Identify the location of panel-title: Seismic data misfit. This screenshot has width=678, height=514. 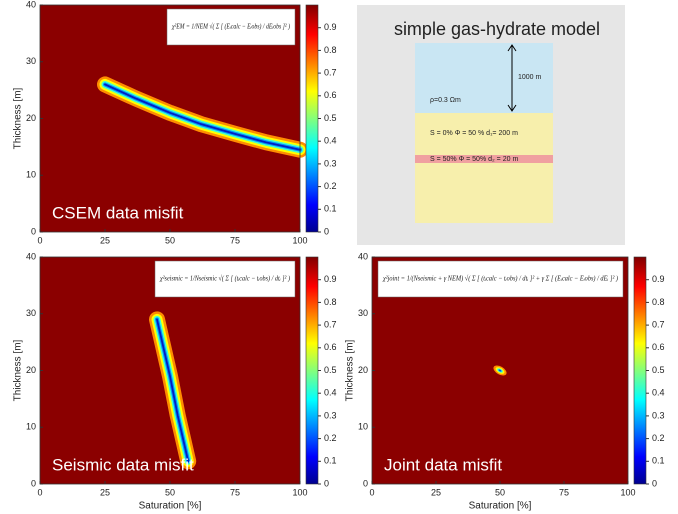
(123, 464).